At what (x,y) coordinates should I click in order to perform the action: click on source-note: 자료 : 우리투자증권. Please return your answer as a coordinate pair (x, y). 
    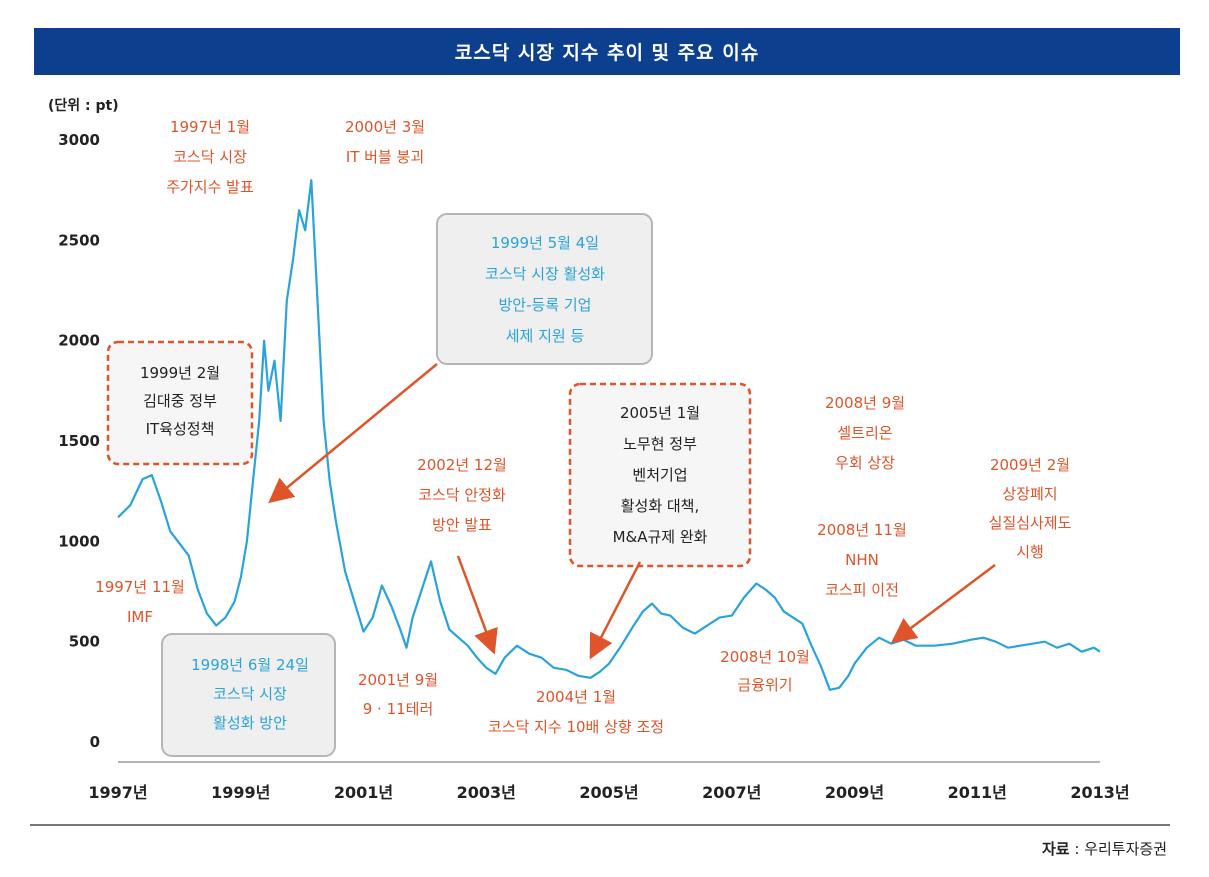
    Looking at the image, I should click on (1104, 848).